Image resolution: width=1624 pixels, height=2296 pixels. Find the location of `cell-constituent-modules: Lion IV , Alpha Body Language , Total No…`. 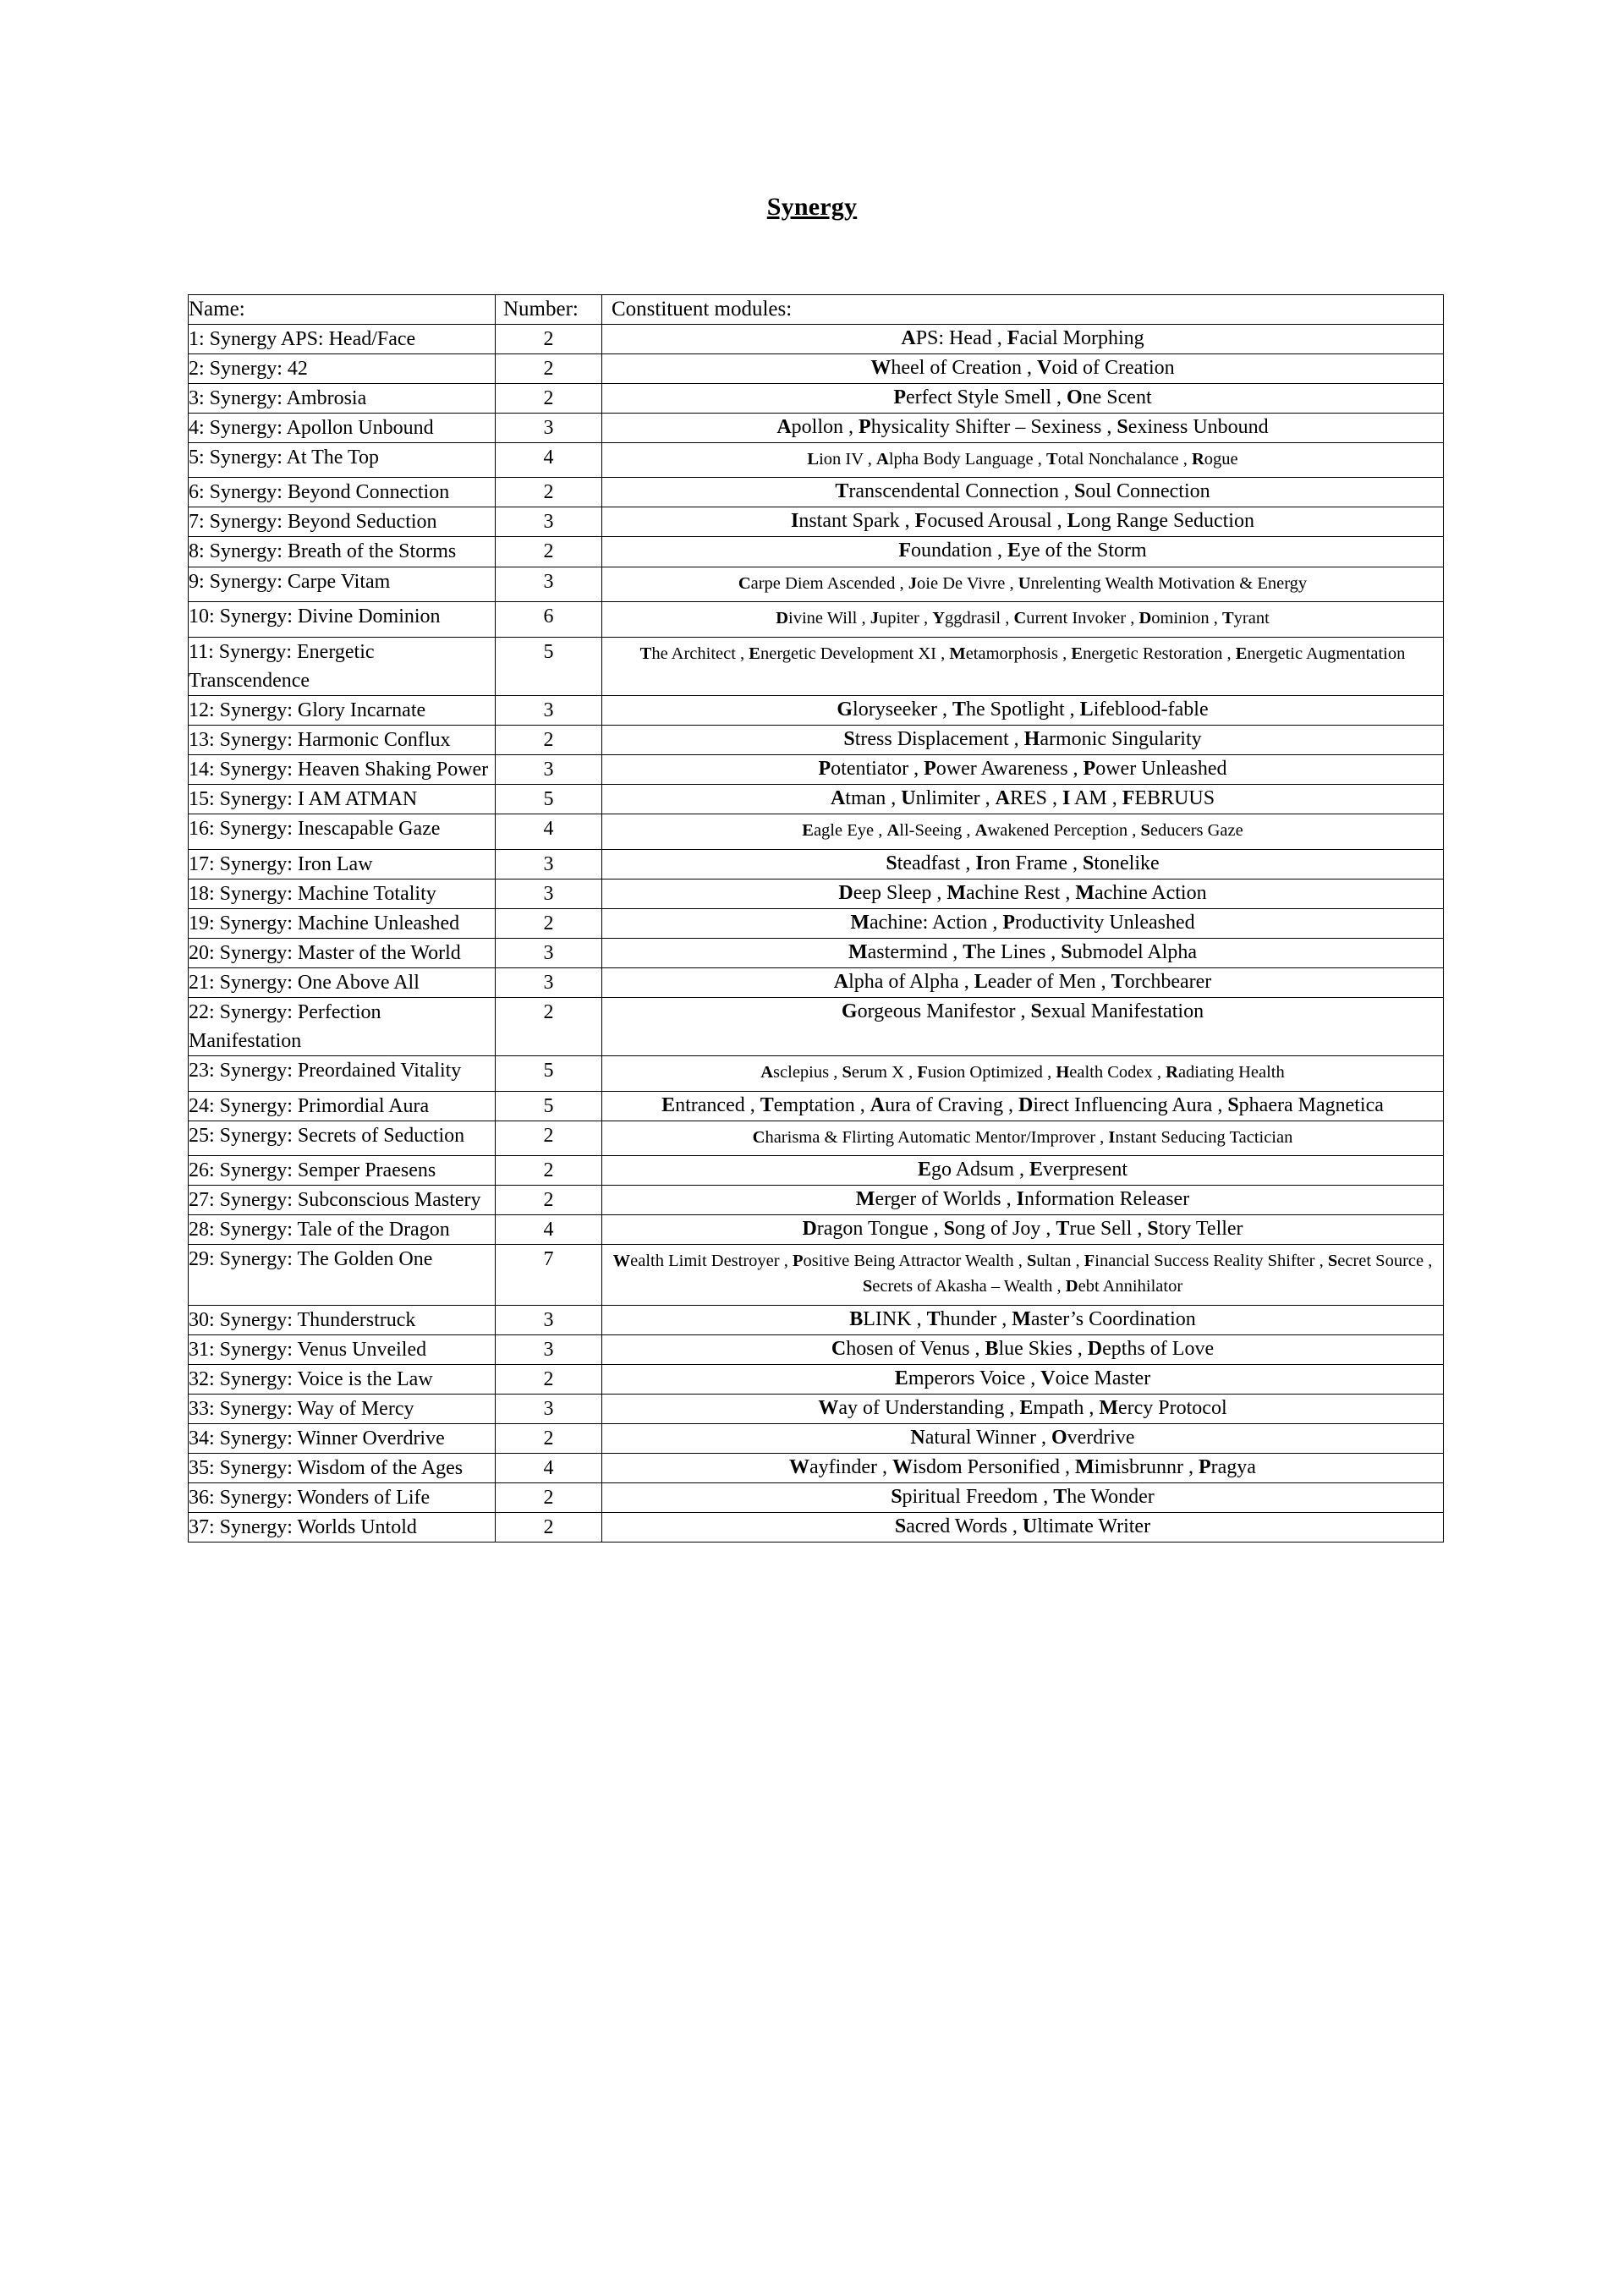

cell-constituent-modules: Lion IV , Alpha Body Language , Total No… is located at coordinates (1023, 460).